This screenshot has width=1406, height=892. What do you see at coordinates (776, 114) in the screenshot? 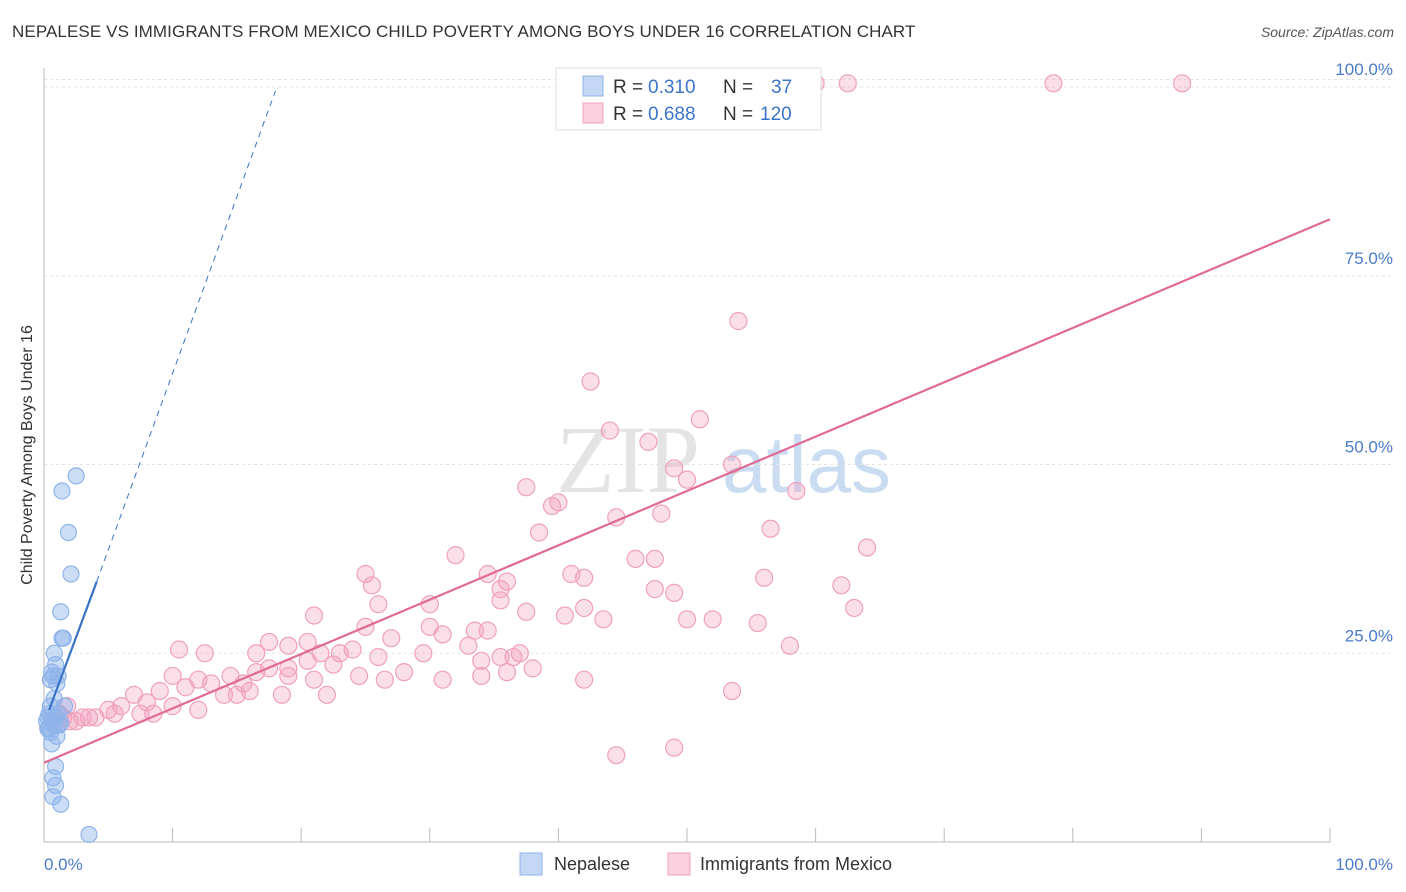
I see `legend-n-value-2: 120` at bounding box center [776, 114].